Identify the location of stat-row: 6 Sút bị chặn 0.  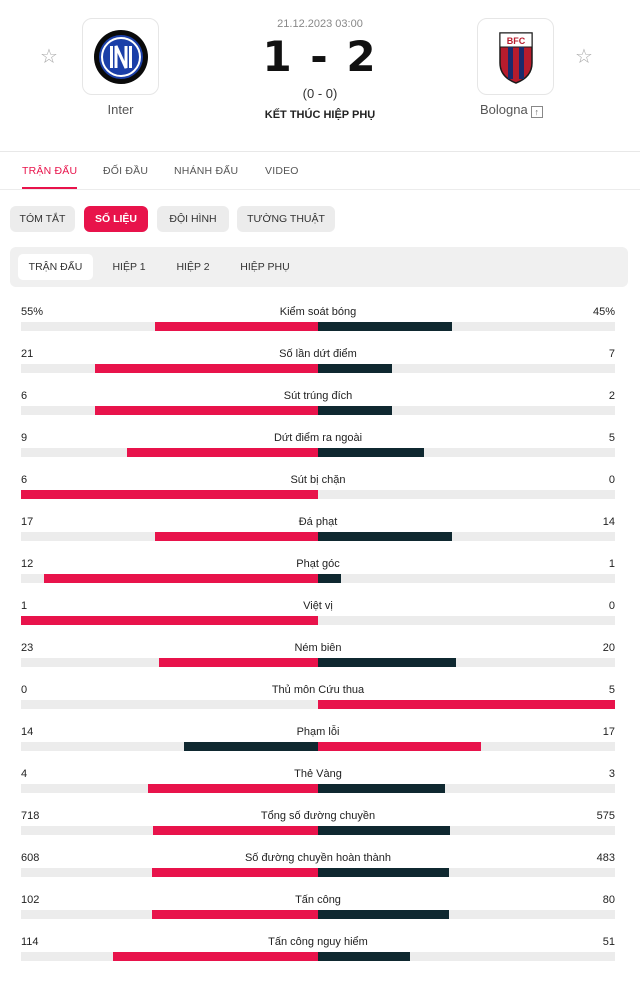
(320, 495).